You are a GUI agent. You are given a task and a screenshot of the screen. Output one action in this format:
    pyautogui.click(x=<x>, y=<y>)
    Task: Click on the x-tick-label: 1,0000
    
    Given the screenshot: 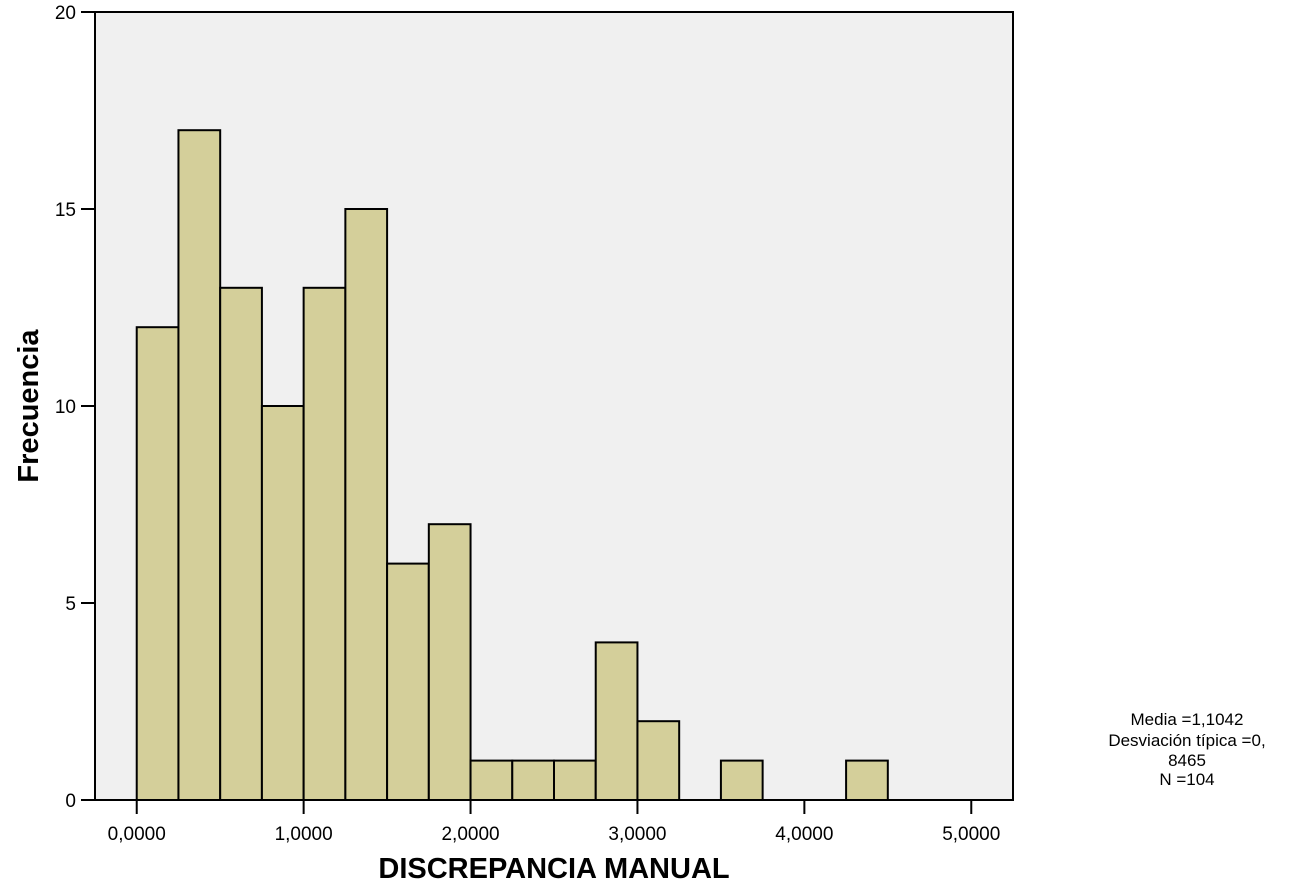 What is the action you would take?
    pyautogui.click(x=304, y=834)
    